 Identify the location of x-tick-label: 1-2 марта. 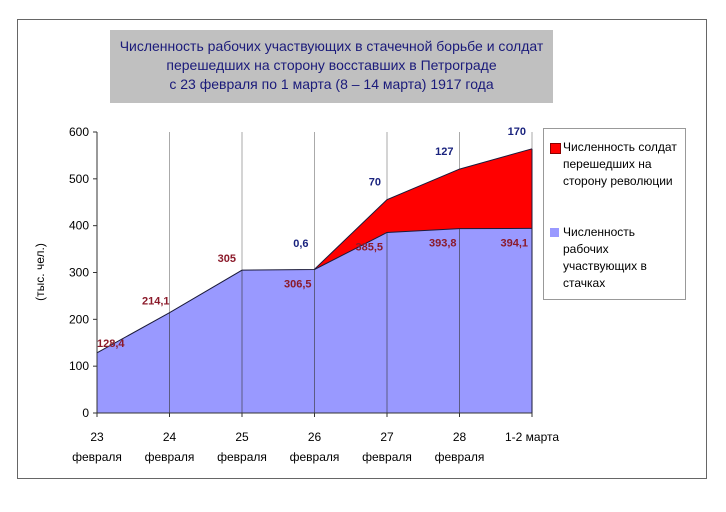
(532, 437).